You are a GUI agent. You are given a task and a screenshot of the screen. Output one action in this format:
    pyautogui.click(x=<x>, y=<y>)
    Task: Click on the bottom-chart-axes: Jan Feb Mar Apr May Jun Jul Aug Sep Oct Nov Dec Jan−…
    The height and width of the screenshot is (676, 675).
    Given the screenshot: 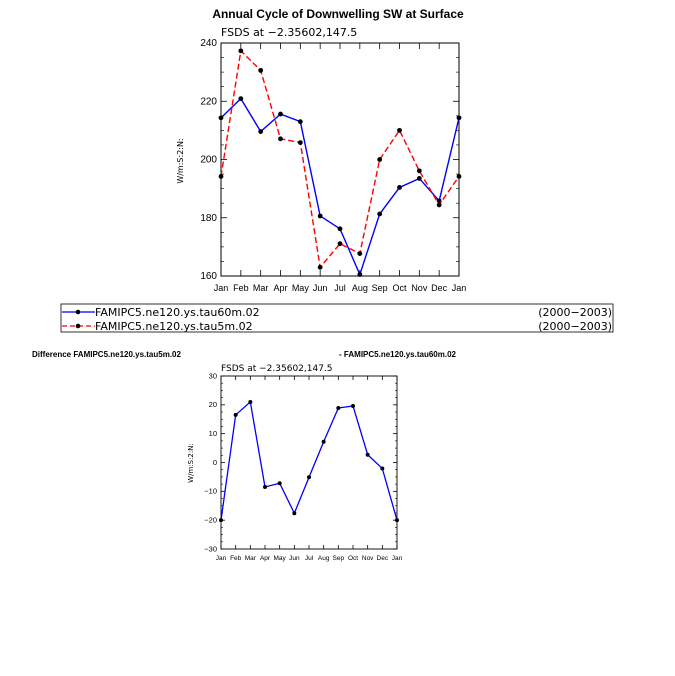 What is the action you would take?
    pyautogui.click(x=303, y=466)
    